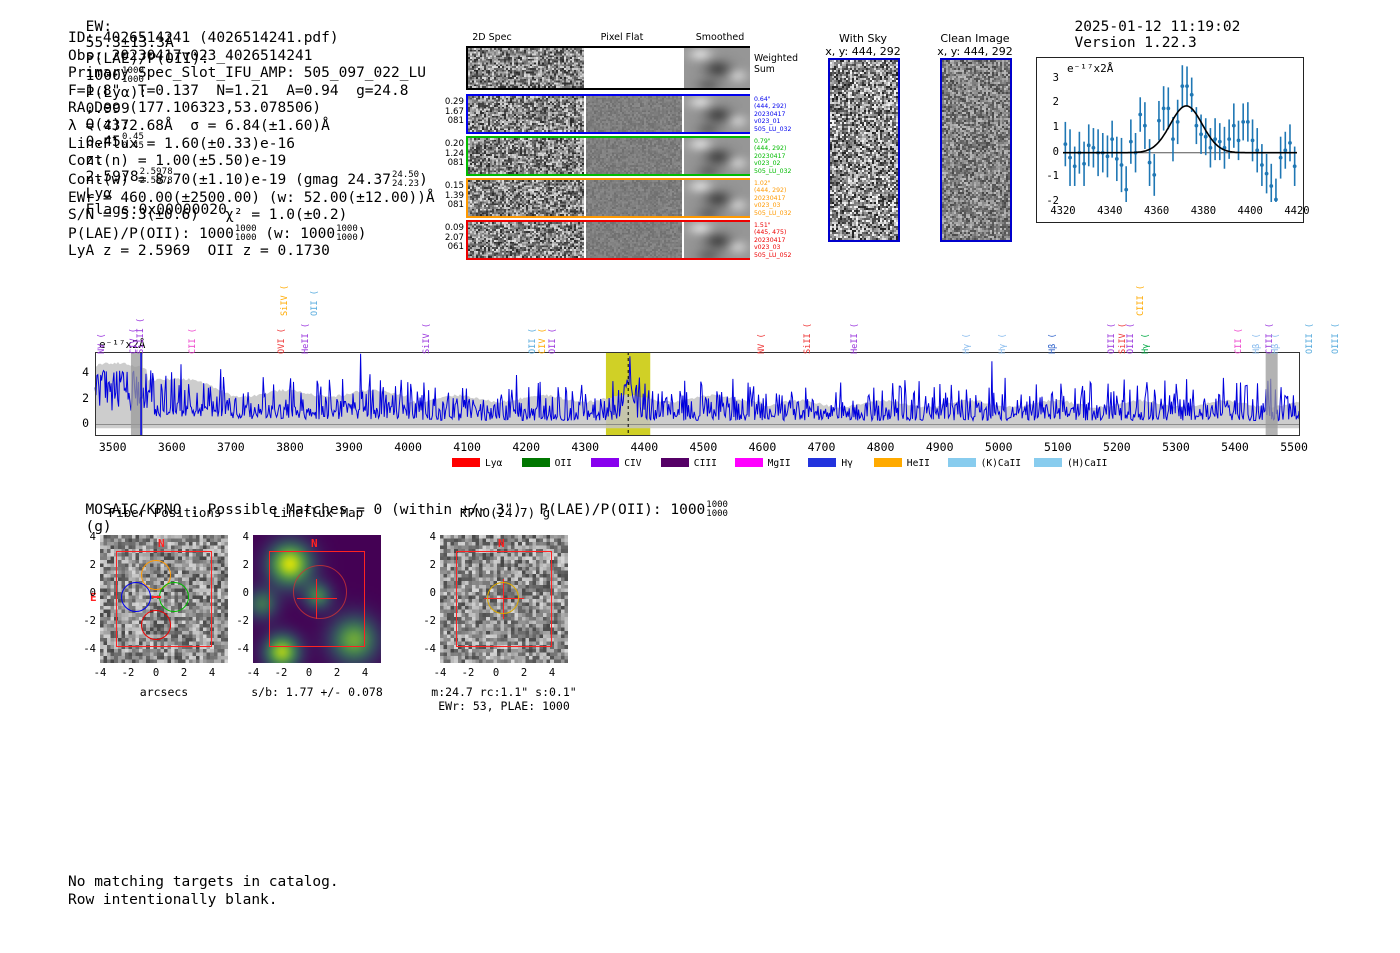 The width and height of the screenshot is (1400, 953). I want to click on compass-east-label: E, so click(93, 597).